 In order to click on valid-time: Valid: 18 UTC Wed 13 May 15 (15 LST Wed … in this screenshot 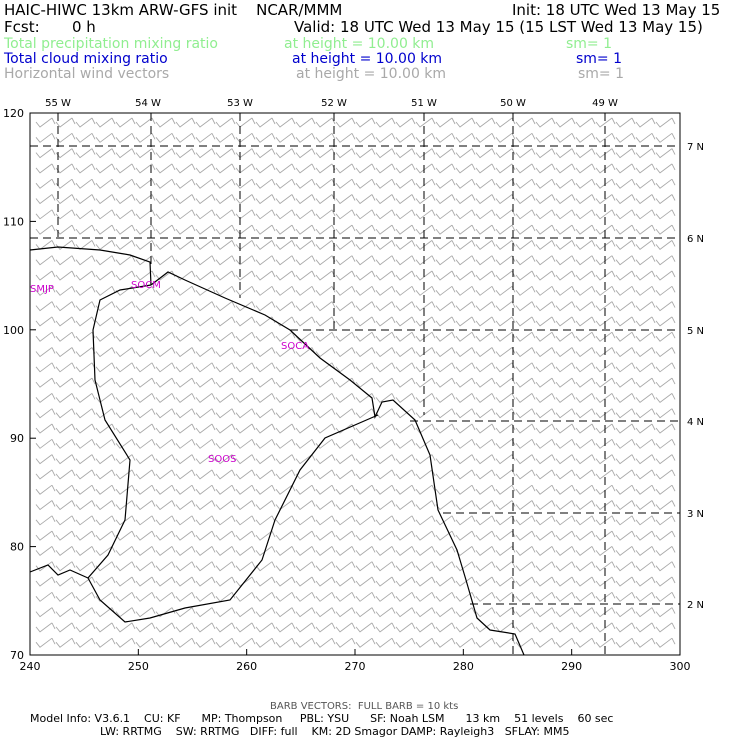, I will do `click(498, 27)`.